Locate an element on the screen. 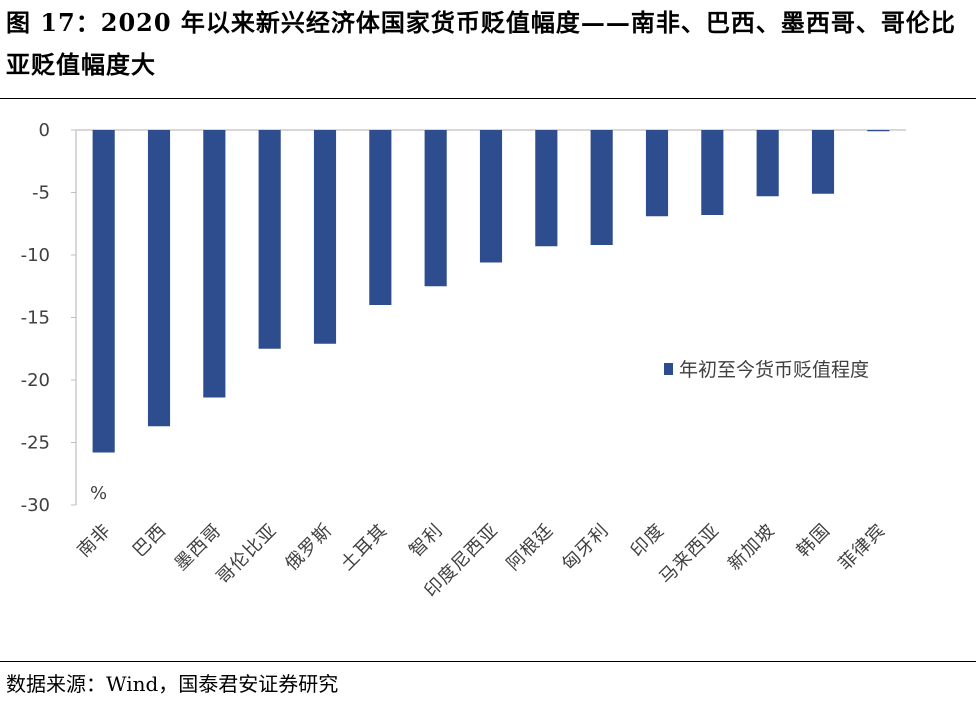 Image resolution: width=980 pixels, height=716 pixels. category-label: 韩国 is located at coordinates (814, 541).